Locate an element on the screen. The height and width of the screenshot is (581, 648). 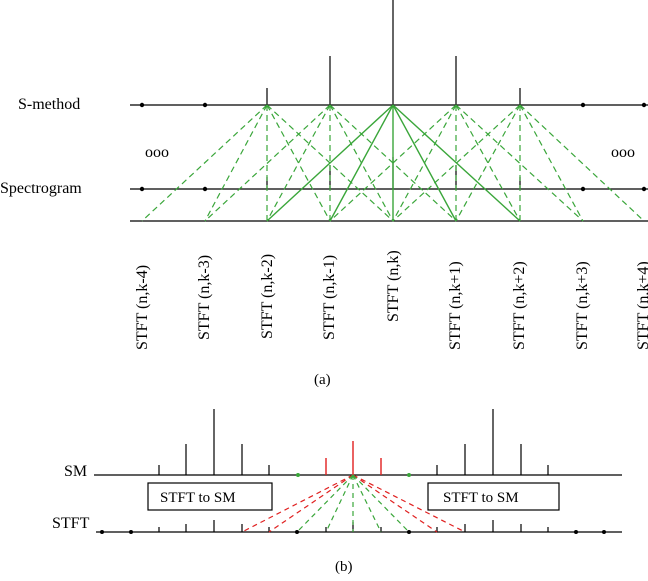
stft-label-k+3: STFT (n,k+3) is located at coordinates (582, 305).